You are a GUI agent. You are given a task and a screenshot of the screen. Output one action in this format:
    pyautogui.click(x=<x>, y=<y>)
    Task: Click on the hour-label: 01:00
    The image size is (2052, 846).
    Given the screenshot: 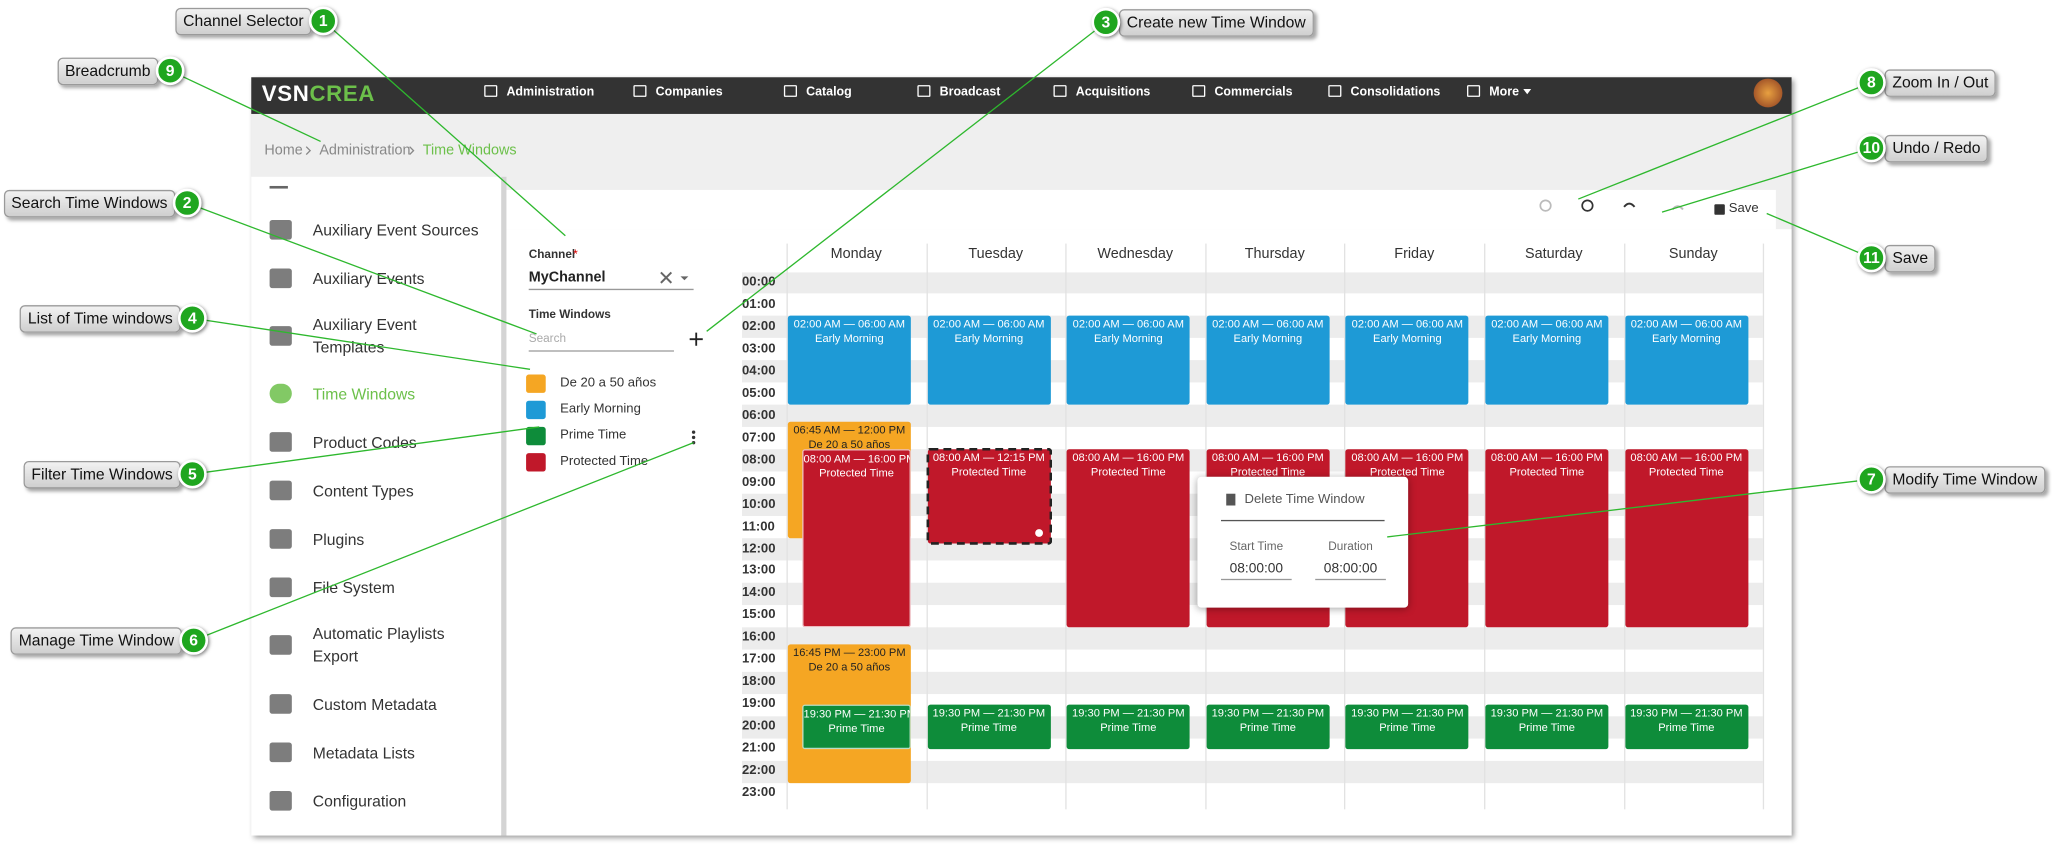 What is the action you would take?
    pyautogui.click(x=759, y=304)
    